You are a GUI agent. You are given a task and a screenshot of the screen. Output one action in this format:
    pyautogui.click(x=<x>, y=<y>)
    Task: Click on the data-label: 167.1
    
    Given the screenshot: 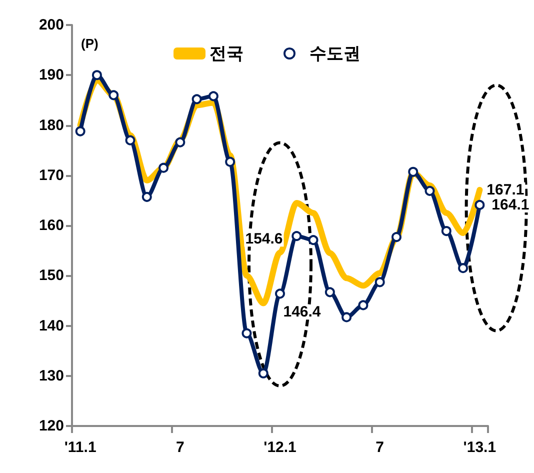 What is the action you would take?
    pyautogui.click(x=505, y=189)
    